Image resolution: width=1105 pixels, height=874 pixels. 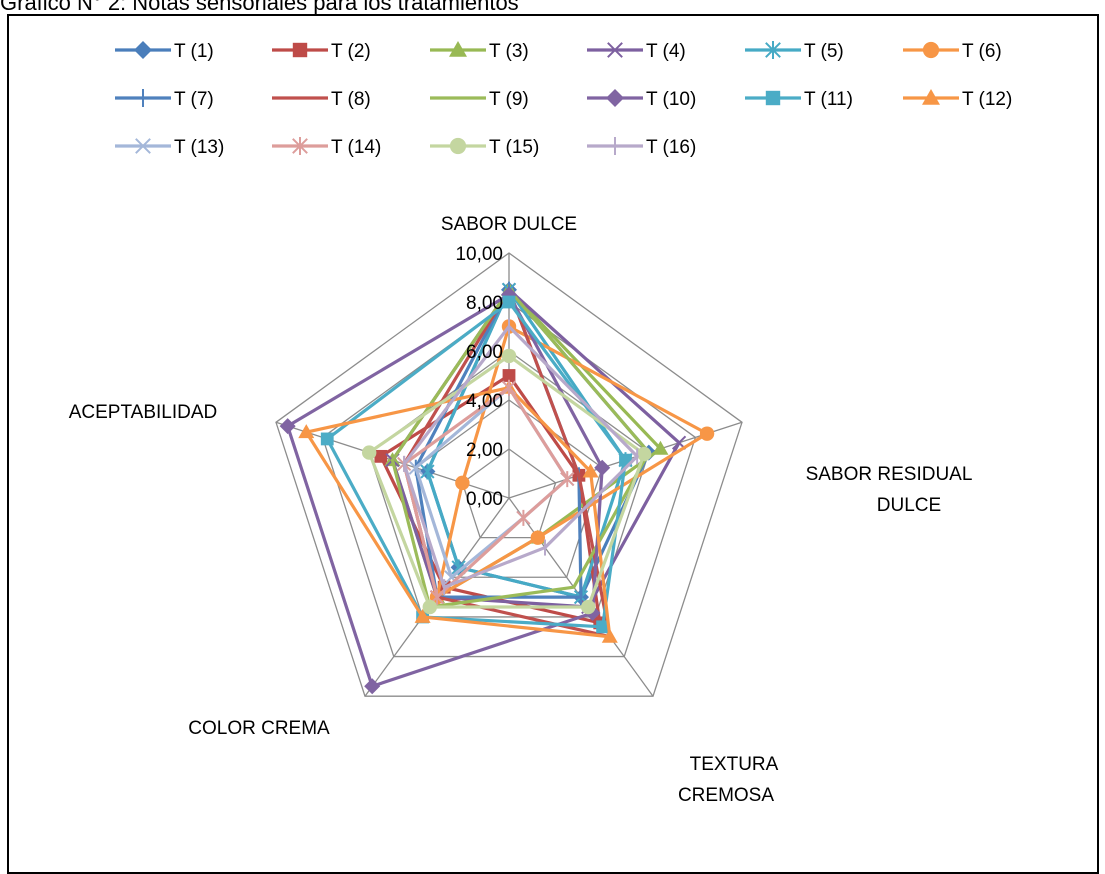 I want to click on tick-label: 6,00, so click(x=484, y=352).